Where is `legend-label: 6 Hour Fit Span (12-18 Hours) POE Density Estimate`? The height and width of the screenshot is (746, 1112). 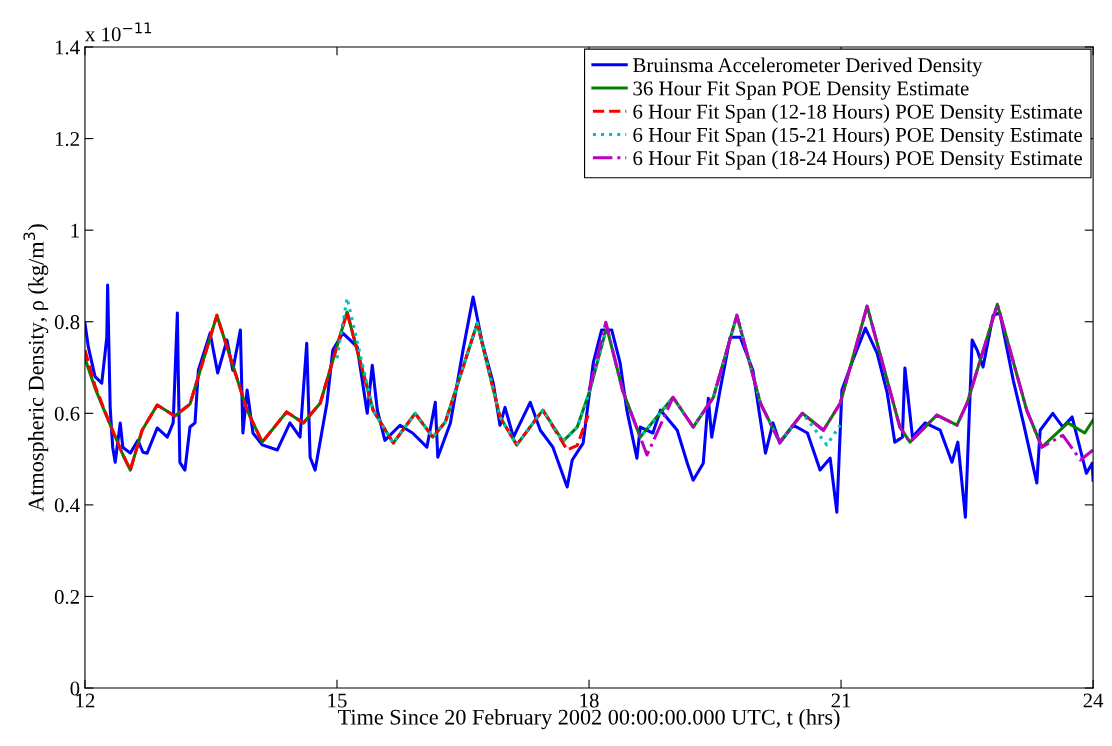 legend-label: 6 Hour Fit Span (12-18 Hours) POE Density Estimate is located at coordinates (857, 113).